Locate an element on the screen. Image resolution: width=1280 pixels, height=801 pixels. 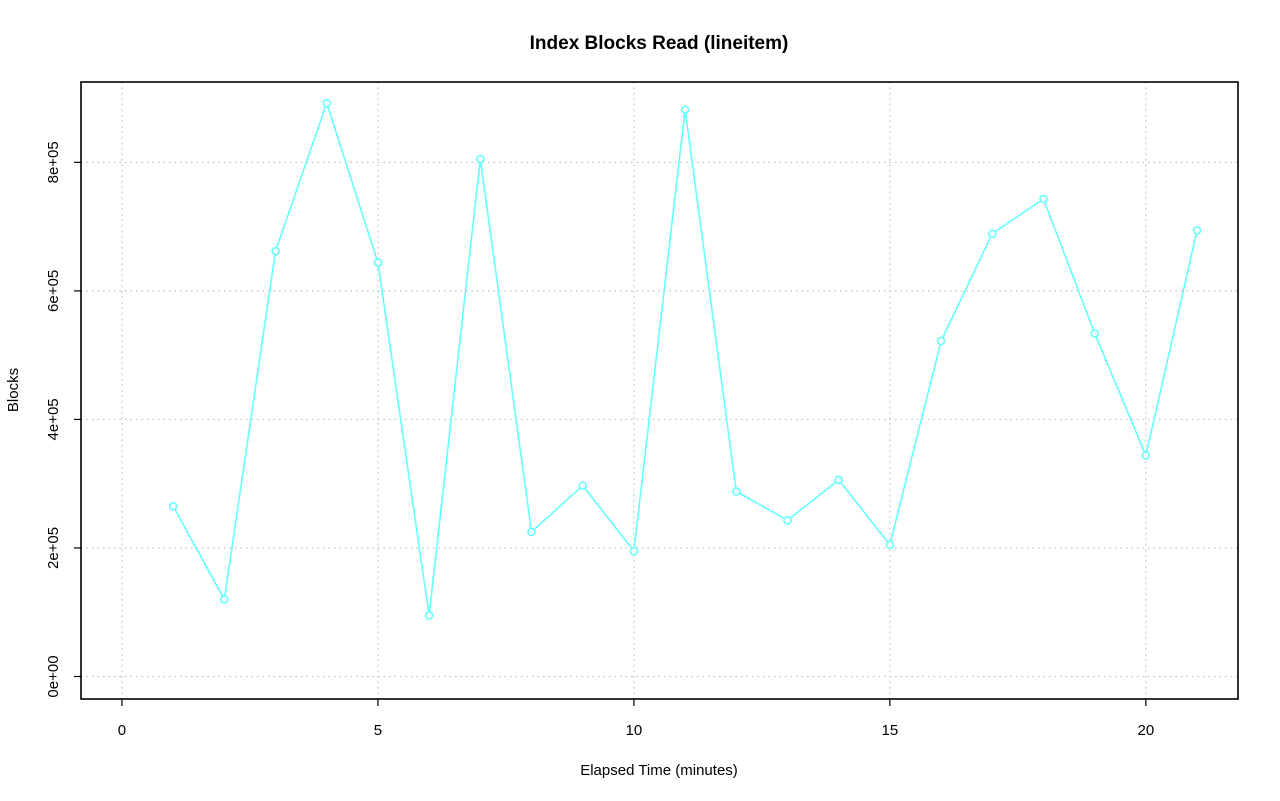
x-tick-label: 15 is located at coordinates (890, 730).